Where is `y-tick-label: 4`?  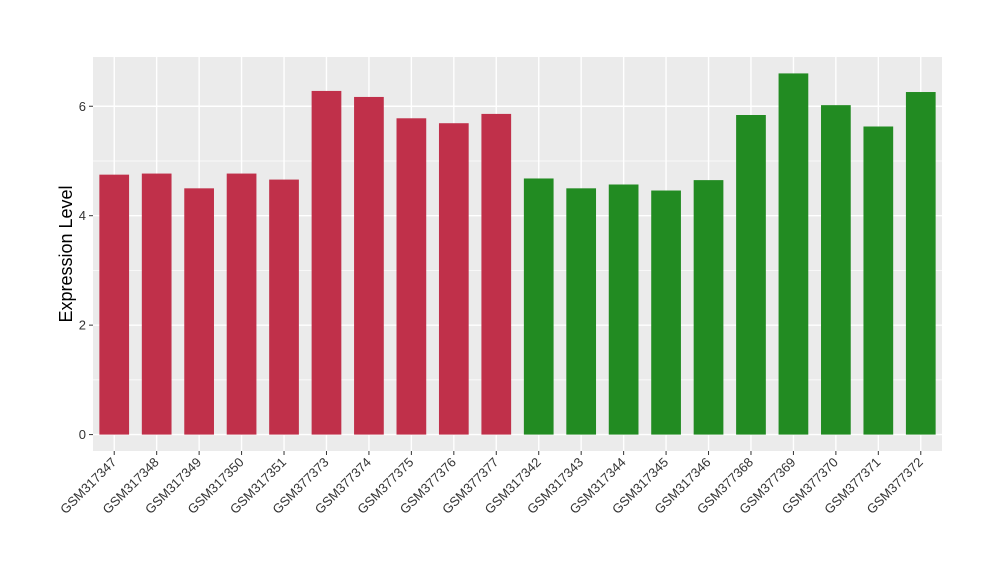 y-tick-label: 4 is located at coordinates (82, 215).